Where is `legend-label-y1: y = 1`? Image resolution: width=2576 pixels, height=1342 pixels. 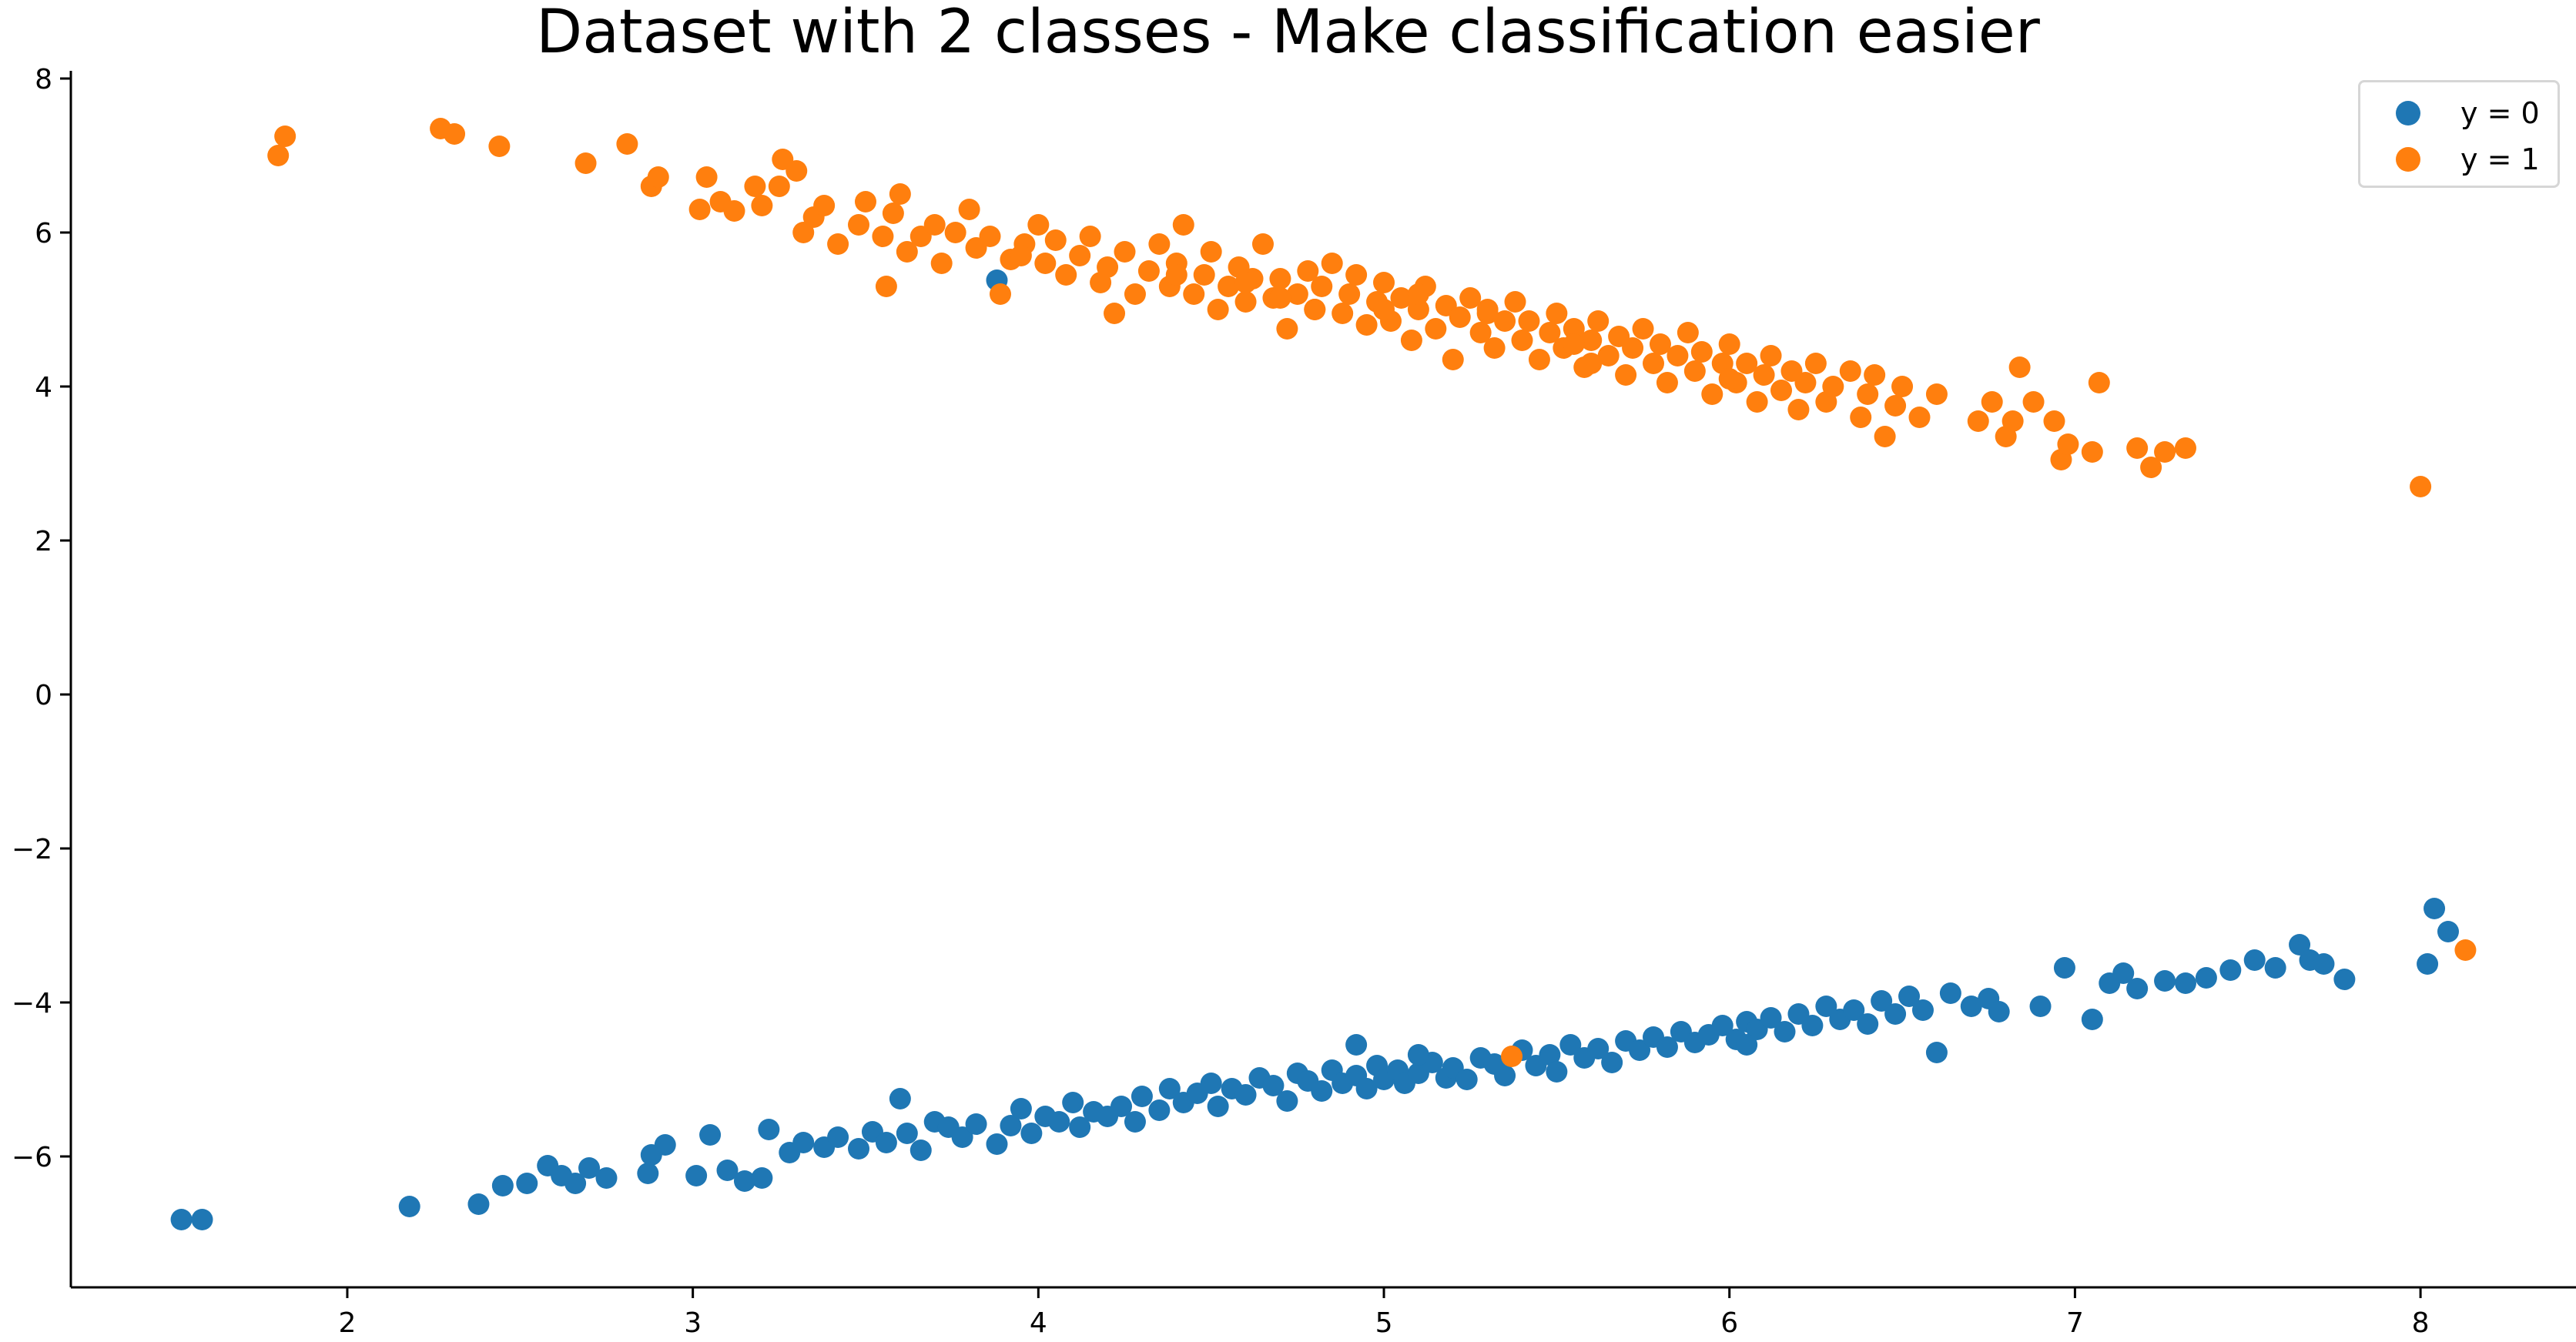
legend-label-y1: y = 1 is located at coordinates (2500, 159).